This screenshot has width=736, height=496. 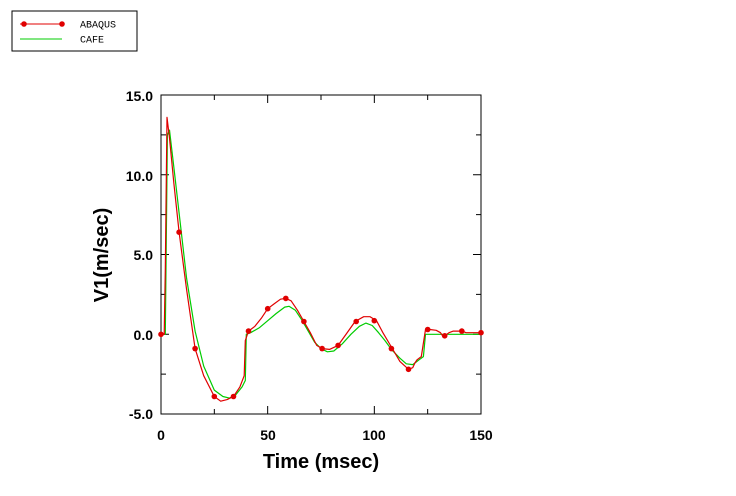 What do you see at coordinates (268, 435) in the screenshot?
I see `x-tick-label: 50` at bounding box center [268, 435].